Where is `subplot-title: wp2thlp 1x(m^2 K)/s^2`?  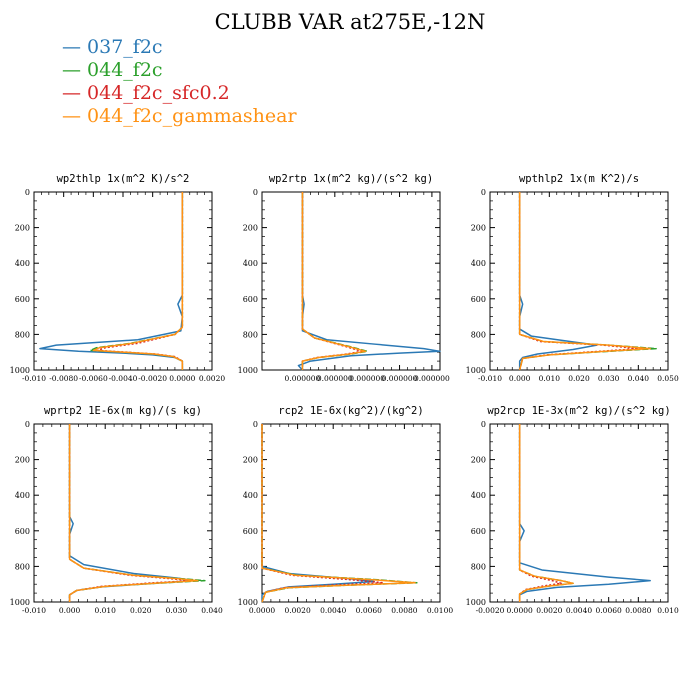 subplot-title: wp2thlp 1x(m^2 K)/s^2 is located at coordinates (123, 179).